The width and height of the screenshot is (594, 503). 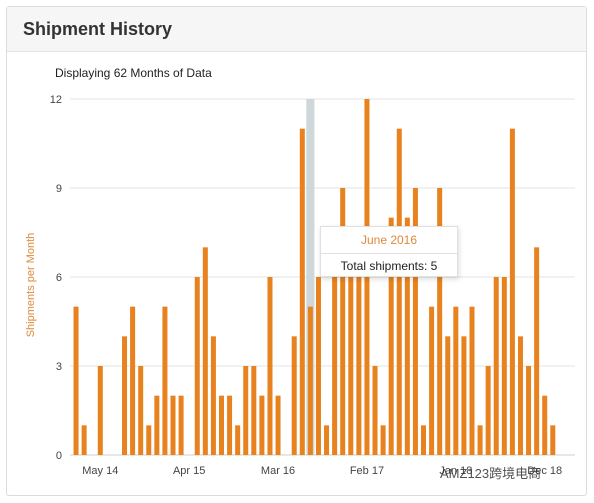 I want to click on y-tick-label: 3, so click(x=59, y=367).